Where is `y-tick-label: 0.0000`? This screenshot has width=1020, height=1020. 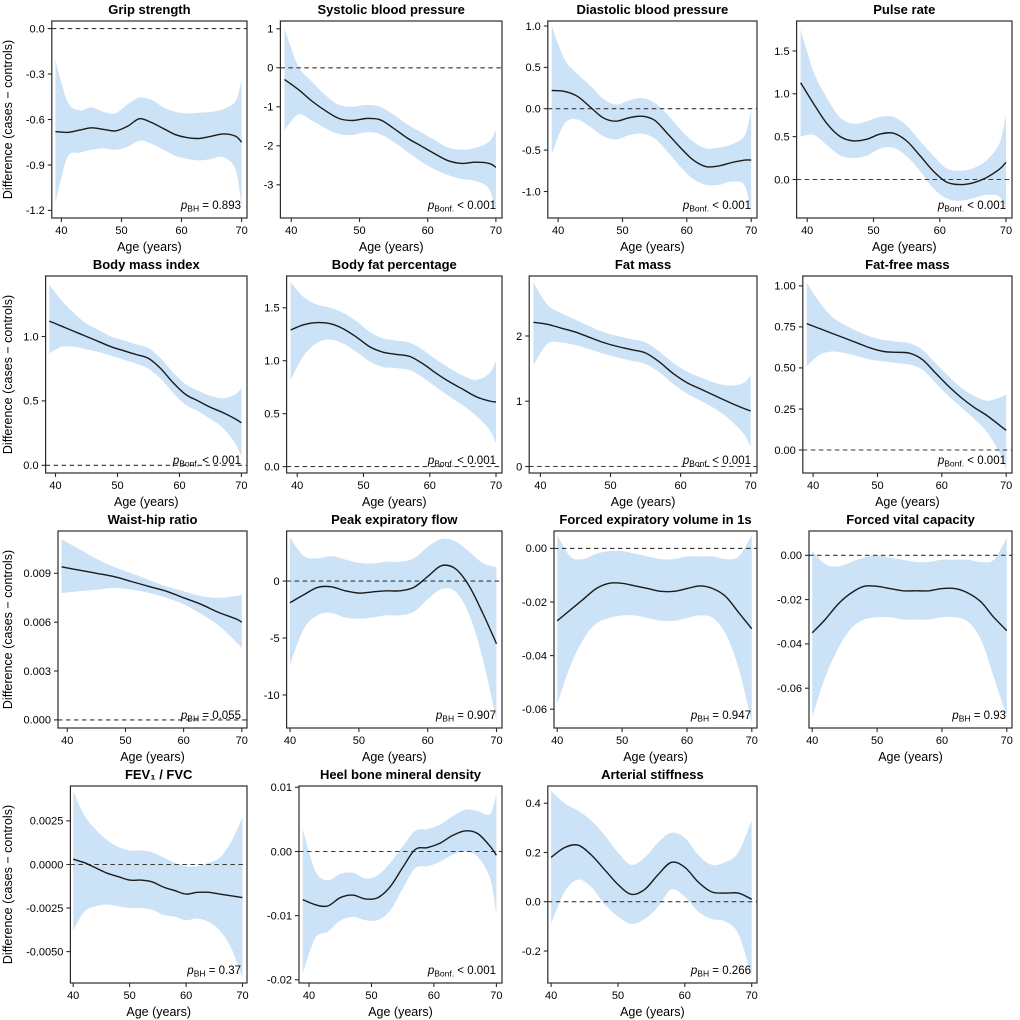
y-tick-label: 0.0000 is located at coordinates (47, 865).